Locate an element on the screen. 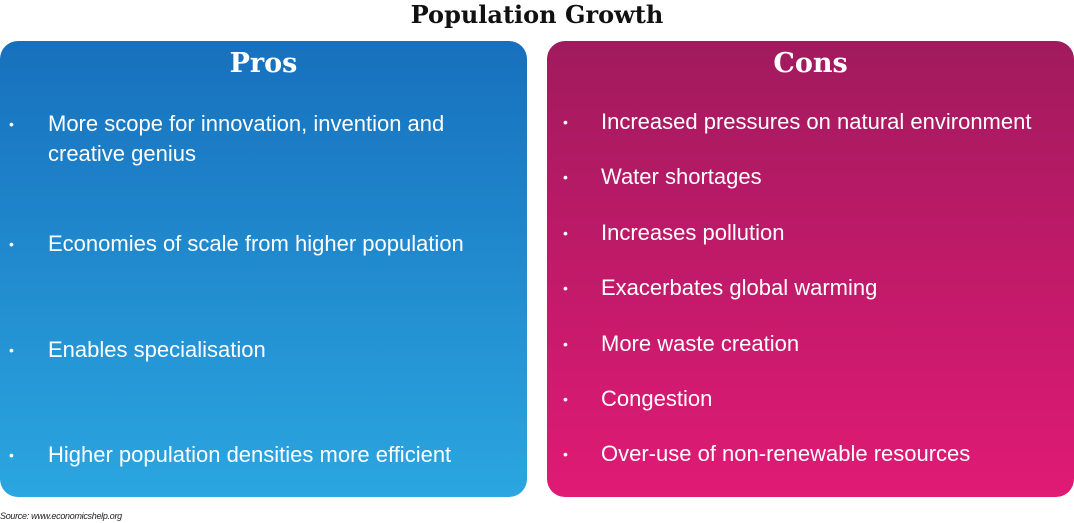 The image size is (1074, 523). cons-item-text: Water shortages is located at coordinates (681, 176).